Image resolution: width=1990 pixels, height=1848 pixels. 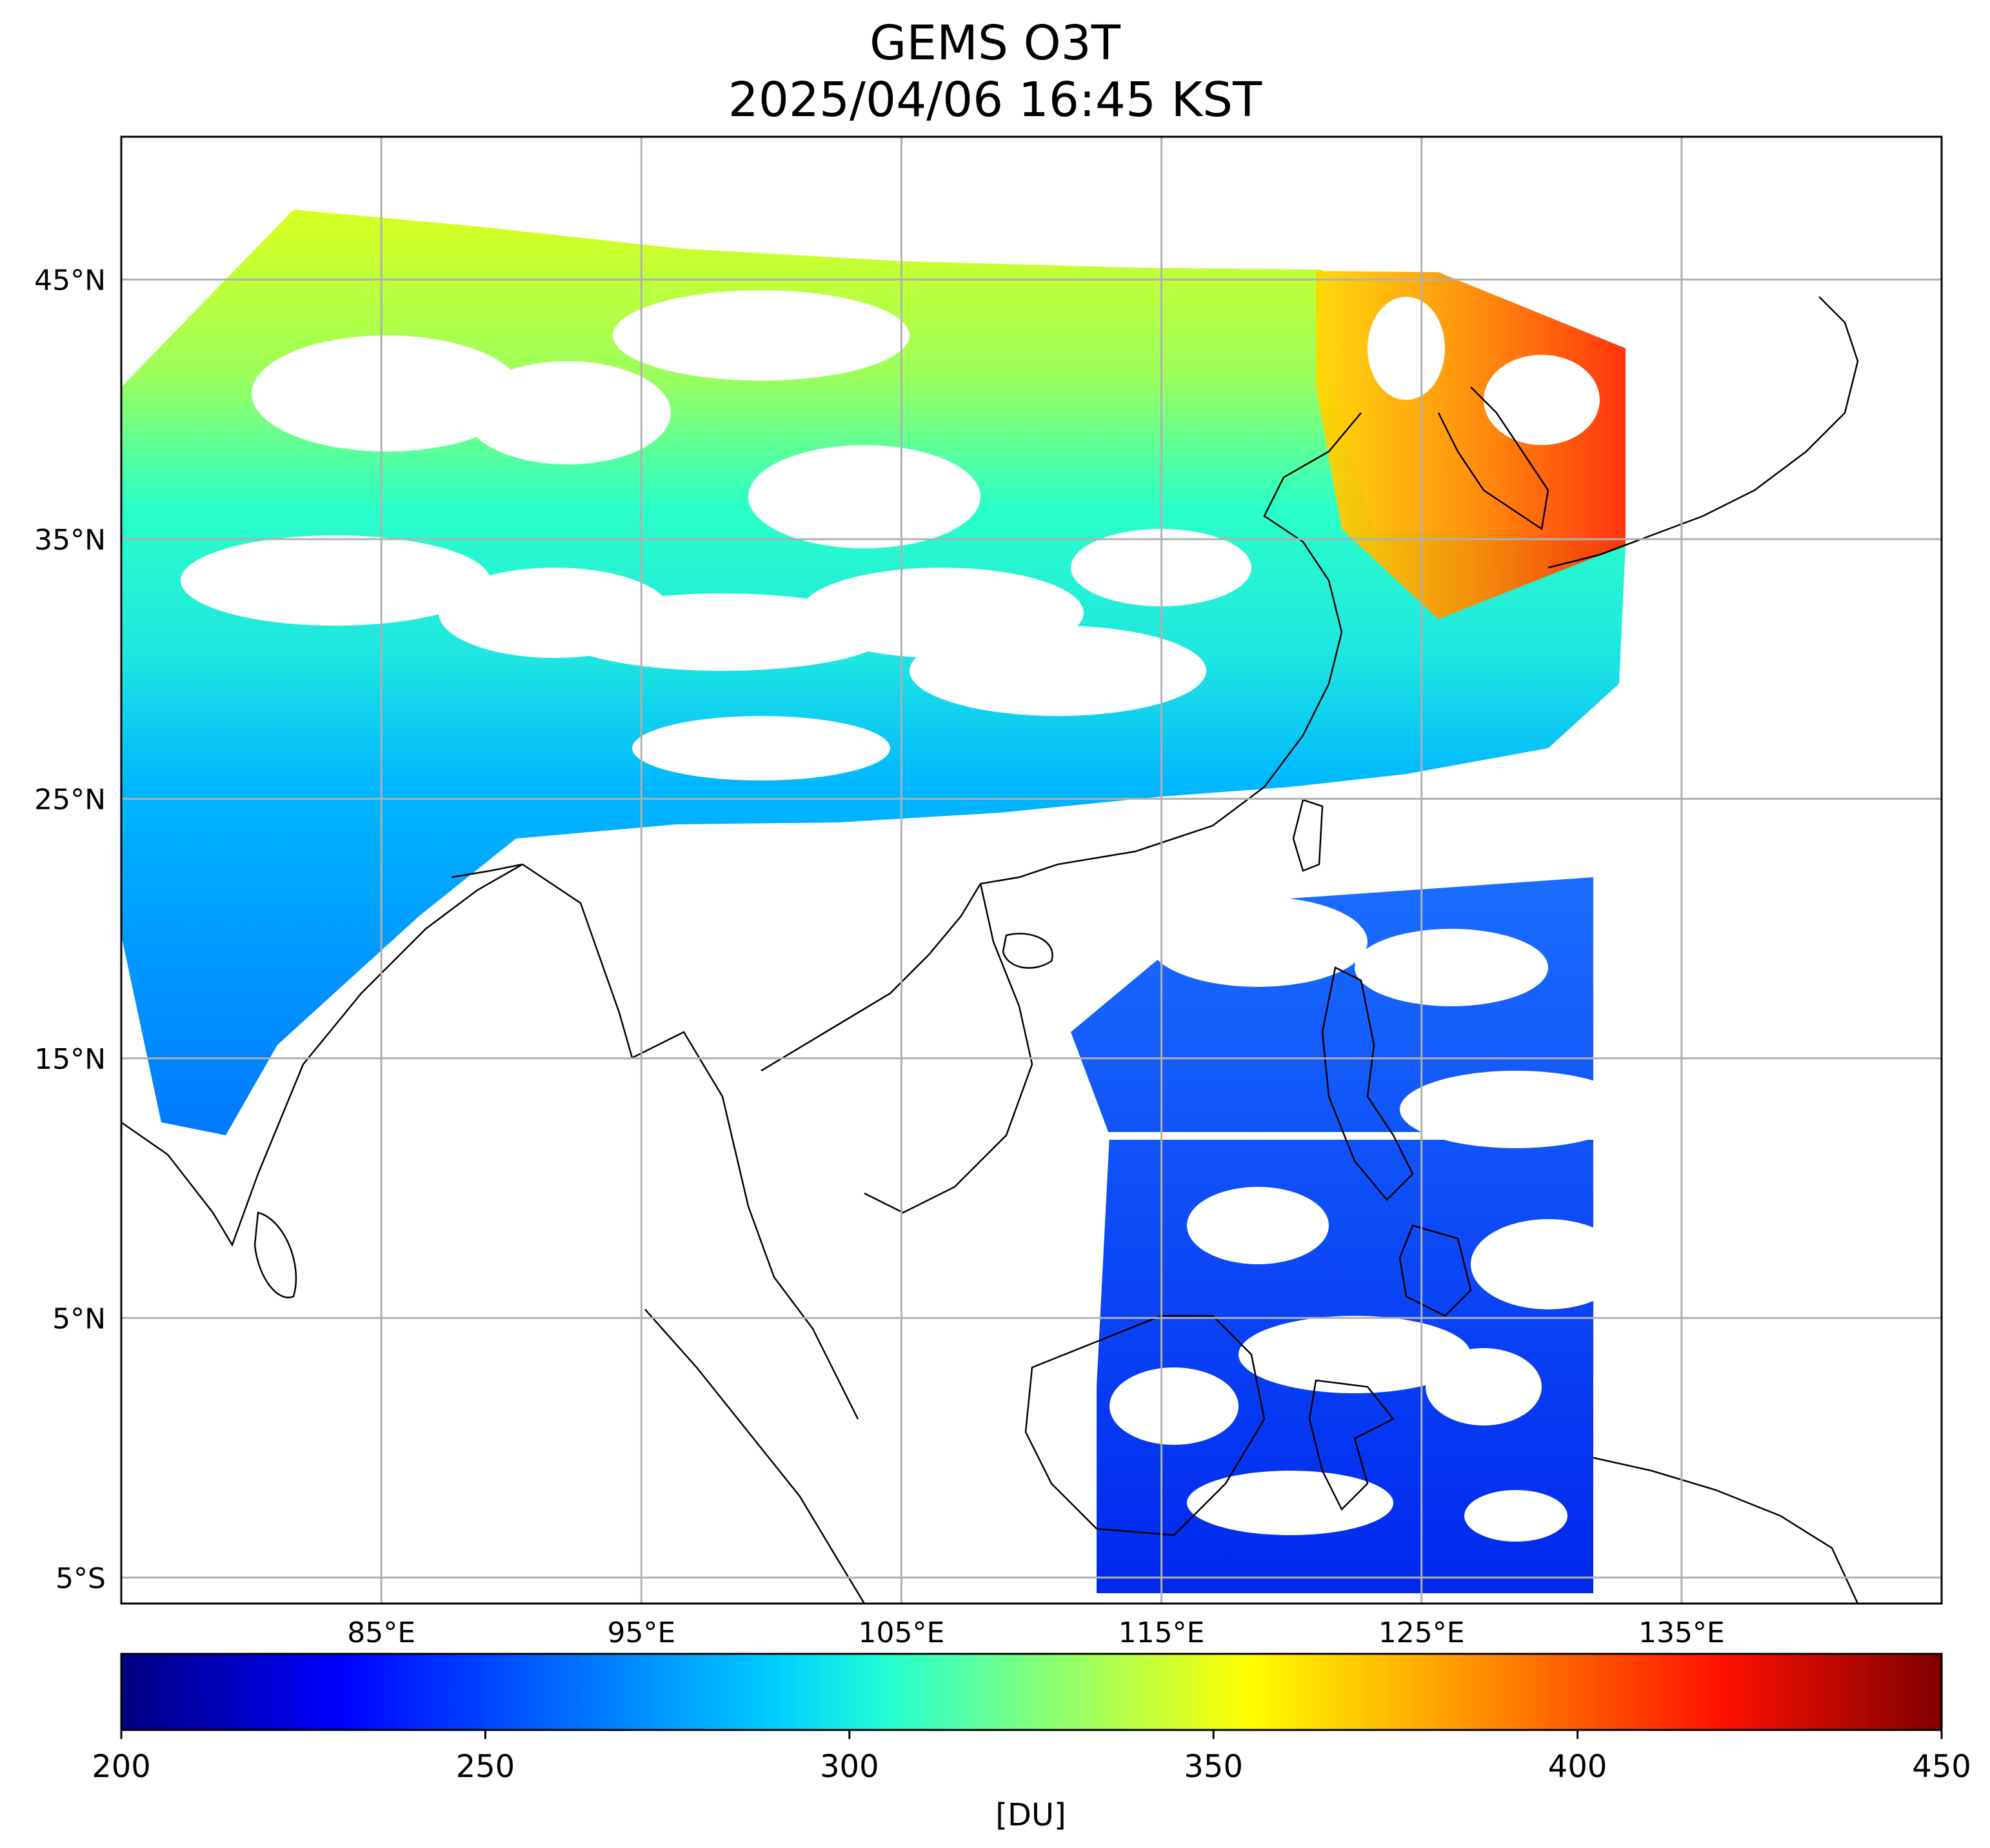 What do you see at coordinates (1213, 1767) in the screenshot?
I see `colorbar-tick-label: 350` at bounding box center [1213, 1767].